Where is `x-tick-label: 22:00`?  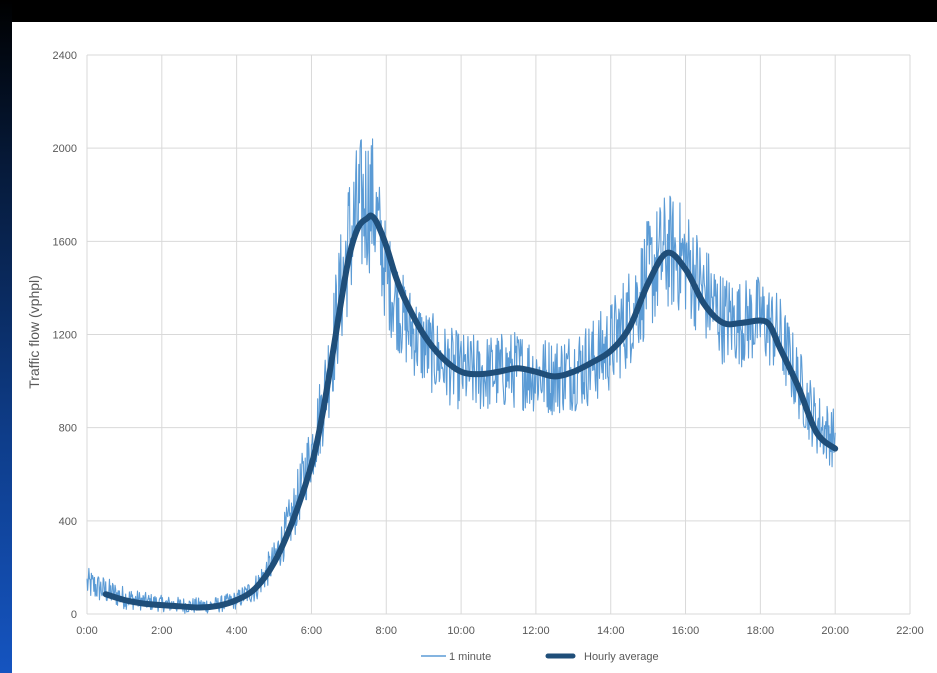
x-tick-label: 22:00 is located at coordinates (910, 631).